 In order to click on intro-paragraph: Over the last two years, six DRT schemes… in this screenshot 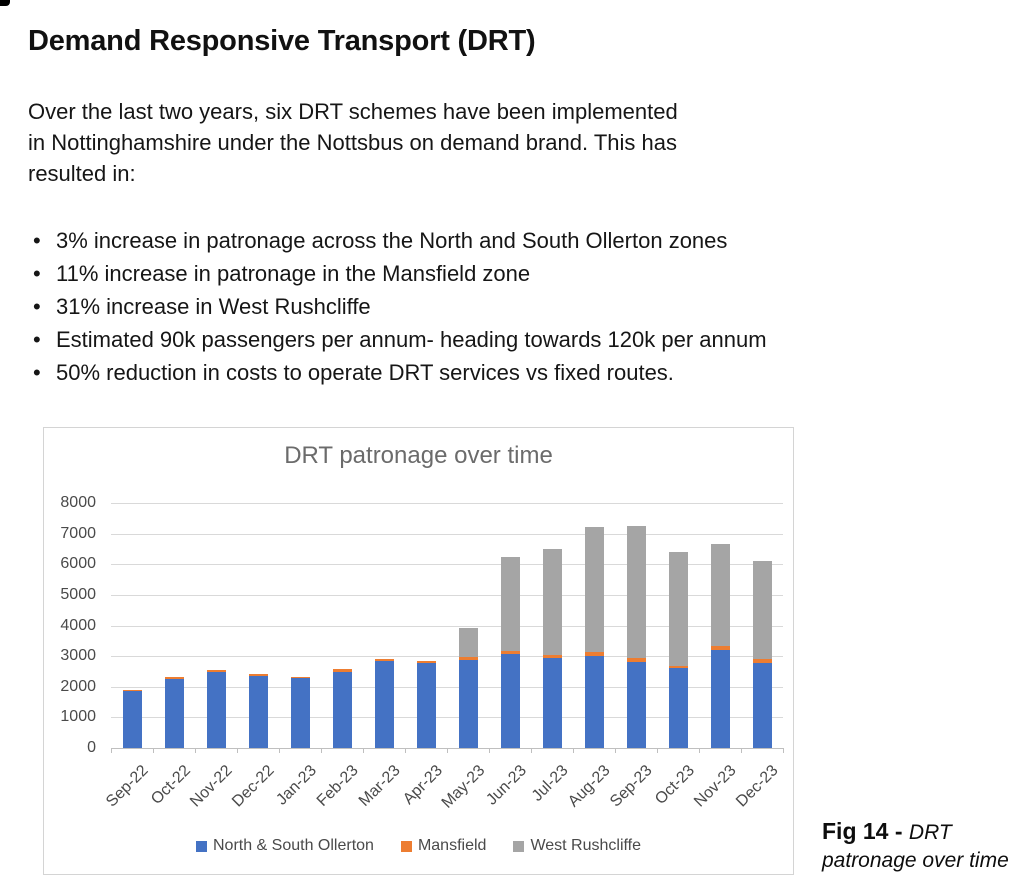, I will do `click(353, 142)`.